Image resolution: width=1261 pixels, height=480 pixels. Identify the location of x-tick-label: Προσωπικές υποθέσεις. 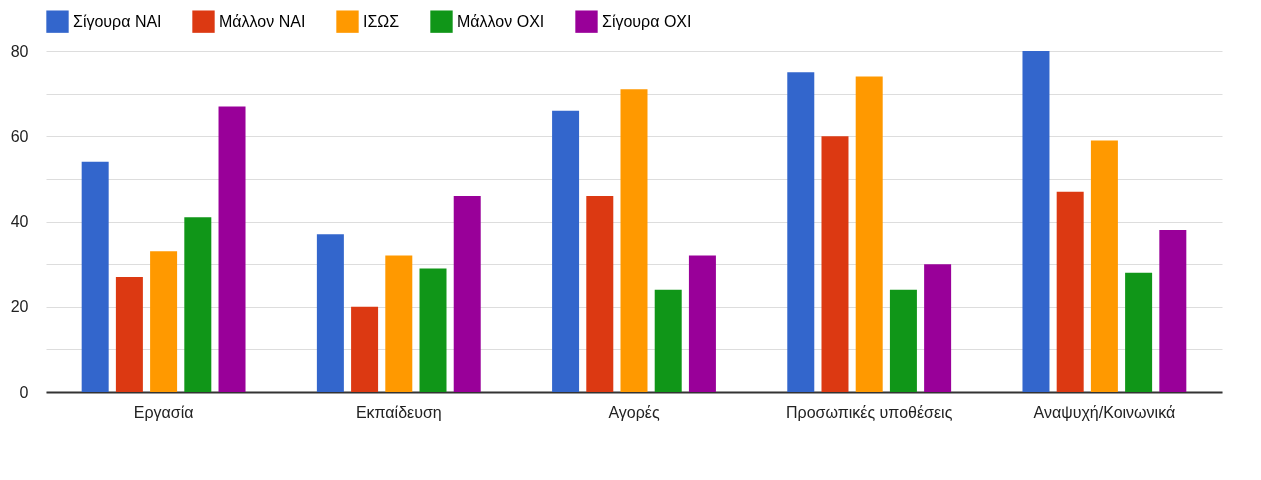
(869, 412).